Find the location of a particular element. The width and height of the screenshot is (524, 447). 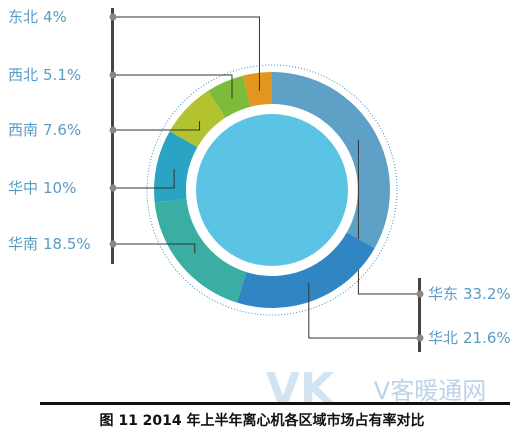

watermark: V客暖通网 is located at coordinates (430, 391).